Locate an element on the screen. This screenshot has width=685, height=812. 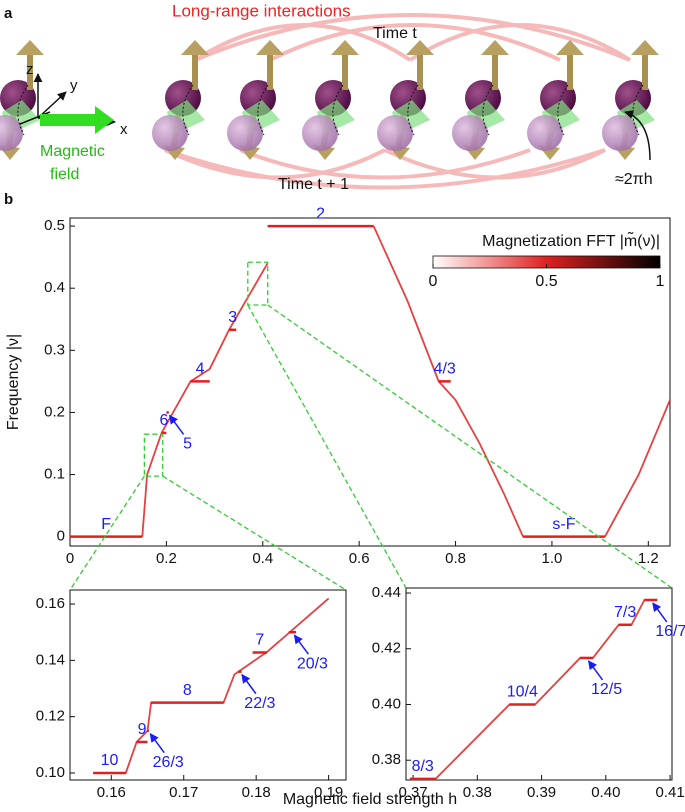
plateau-label: 9 is located at coordinates (142, 729).